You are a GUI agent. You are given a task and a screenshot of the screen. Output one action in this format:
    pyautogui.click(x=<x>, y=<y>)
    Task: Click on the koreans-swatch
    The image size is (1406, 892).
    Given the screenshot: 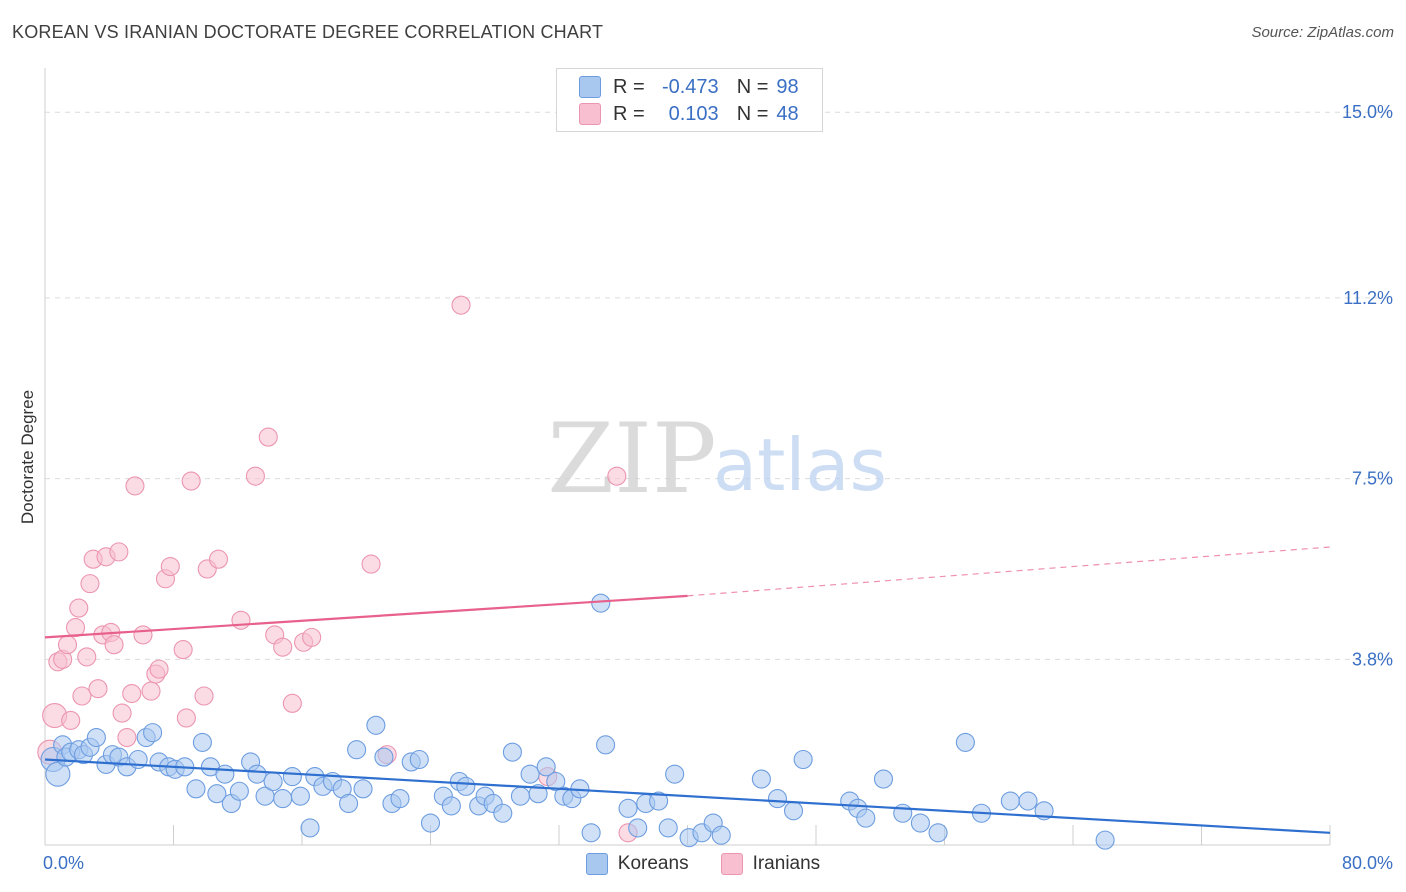 What is the action you would take?
    pyautogui.click(x=596, y=864)
    